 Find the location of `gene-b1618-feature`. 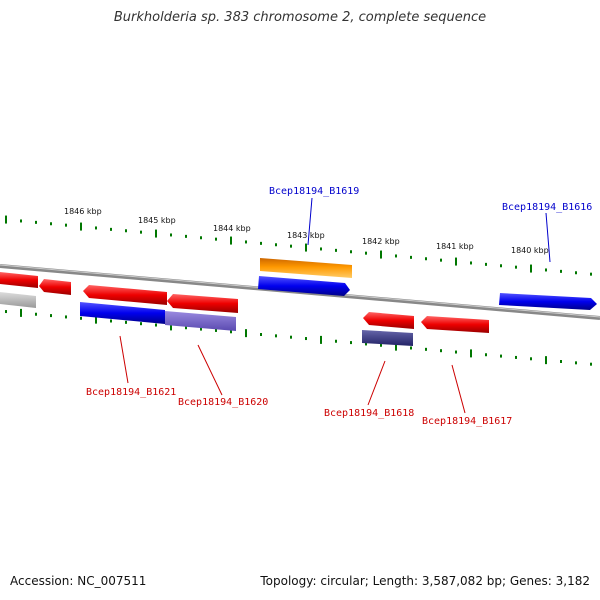

gene-b1618-feature is located at coordinates (387, 338).